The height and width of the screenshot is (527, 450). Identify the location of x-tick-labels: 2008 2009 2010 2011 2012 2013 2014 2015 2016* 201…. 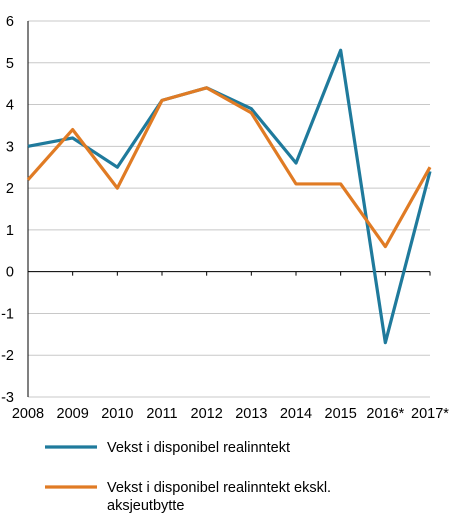
(230, 414).